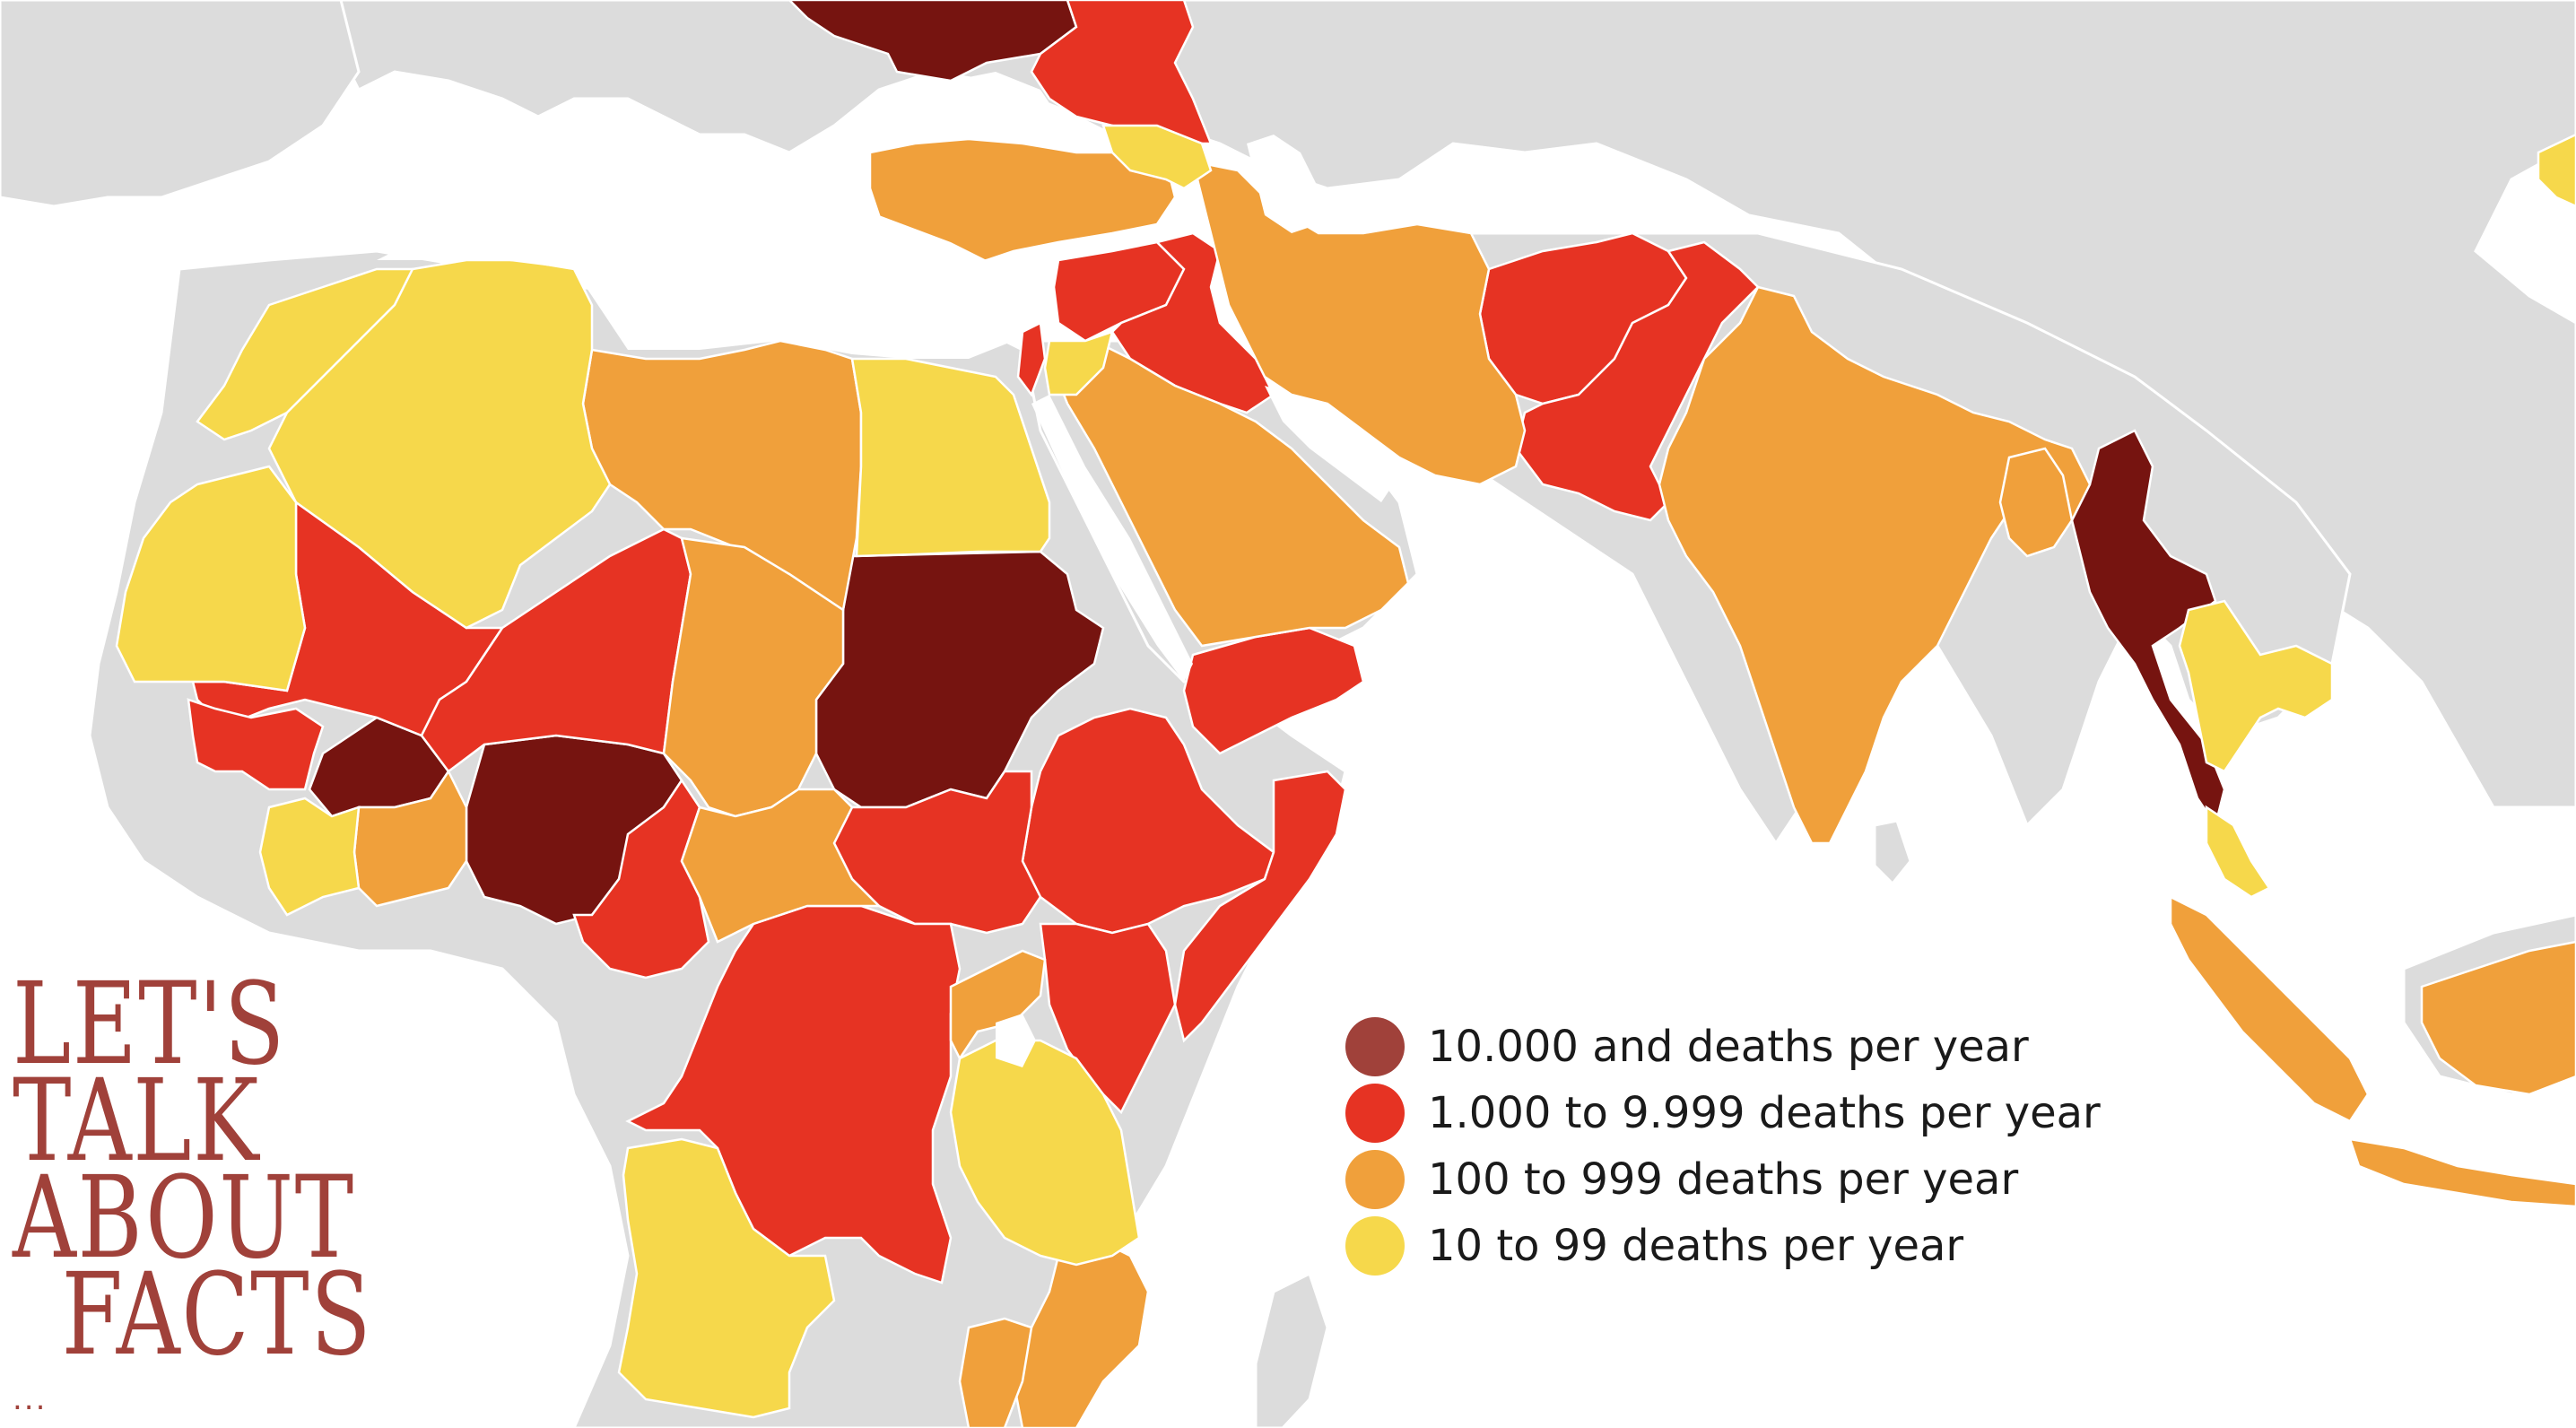 This screenshot has width=2576, height=1428. I want to click on country-indonesia-kalimantan, so click(2498, 1018).